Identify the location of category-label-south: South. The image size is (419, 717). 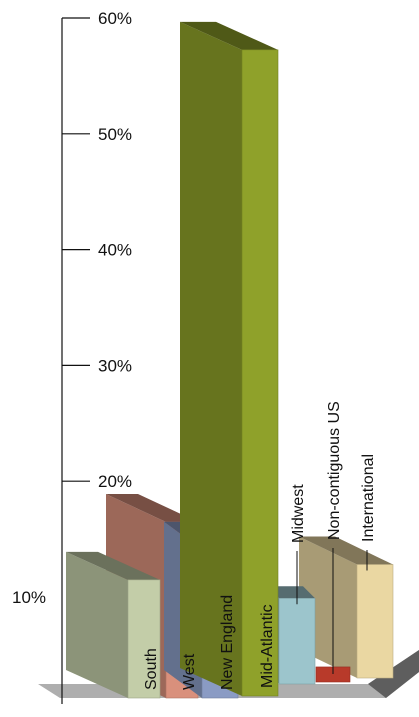
(151, 669).